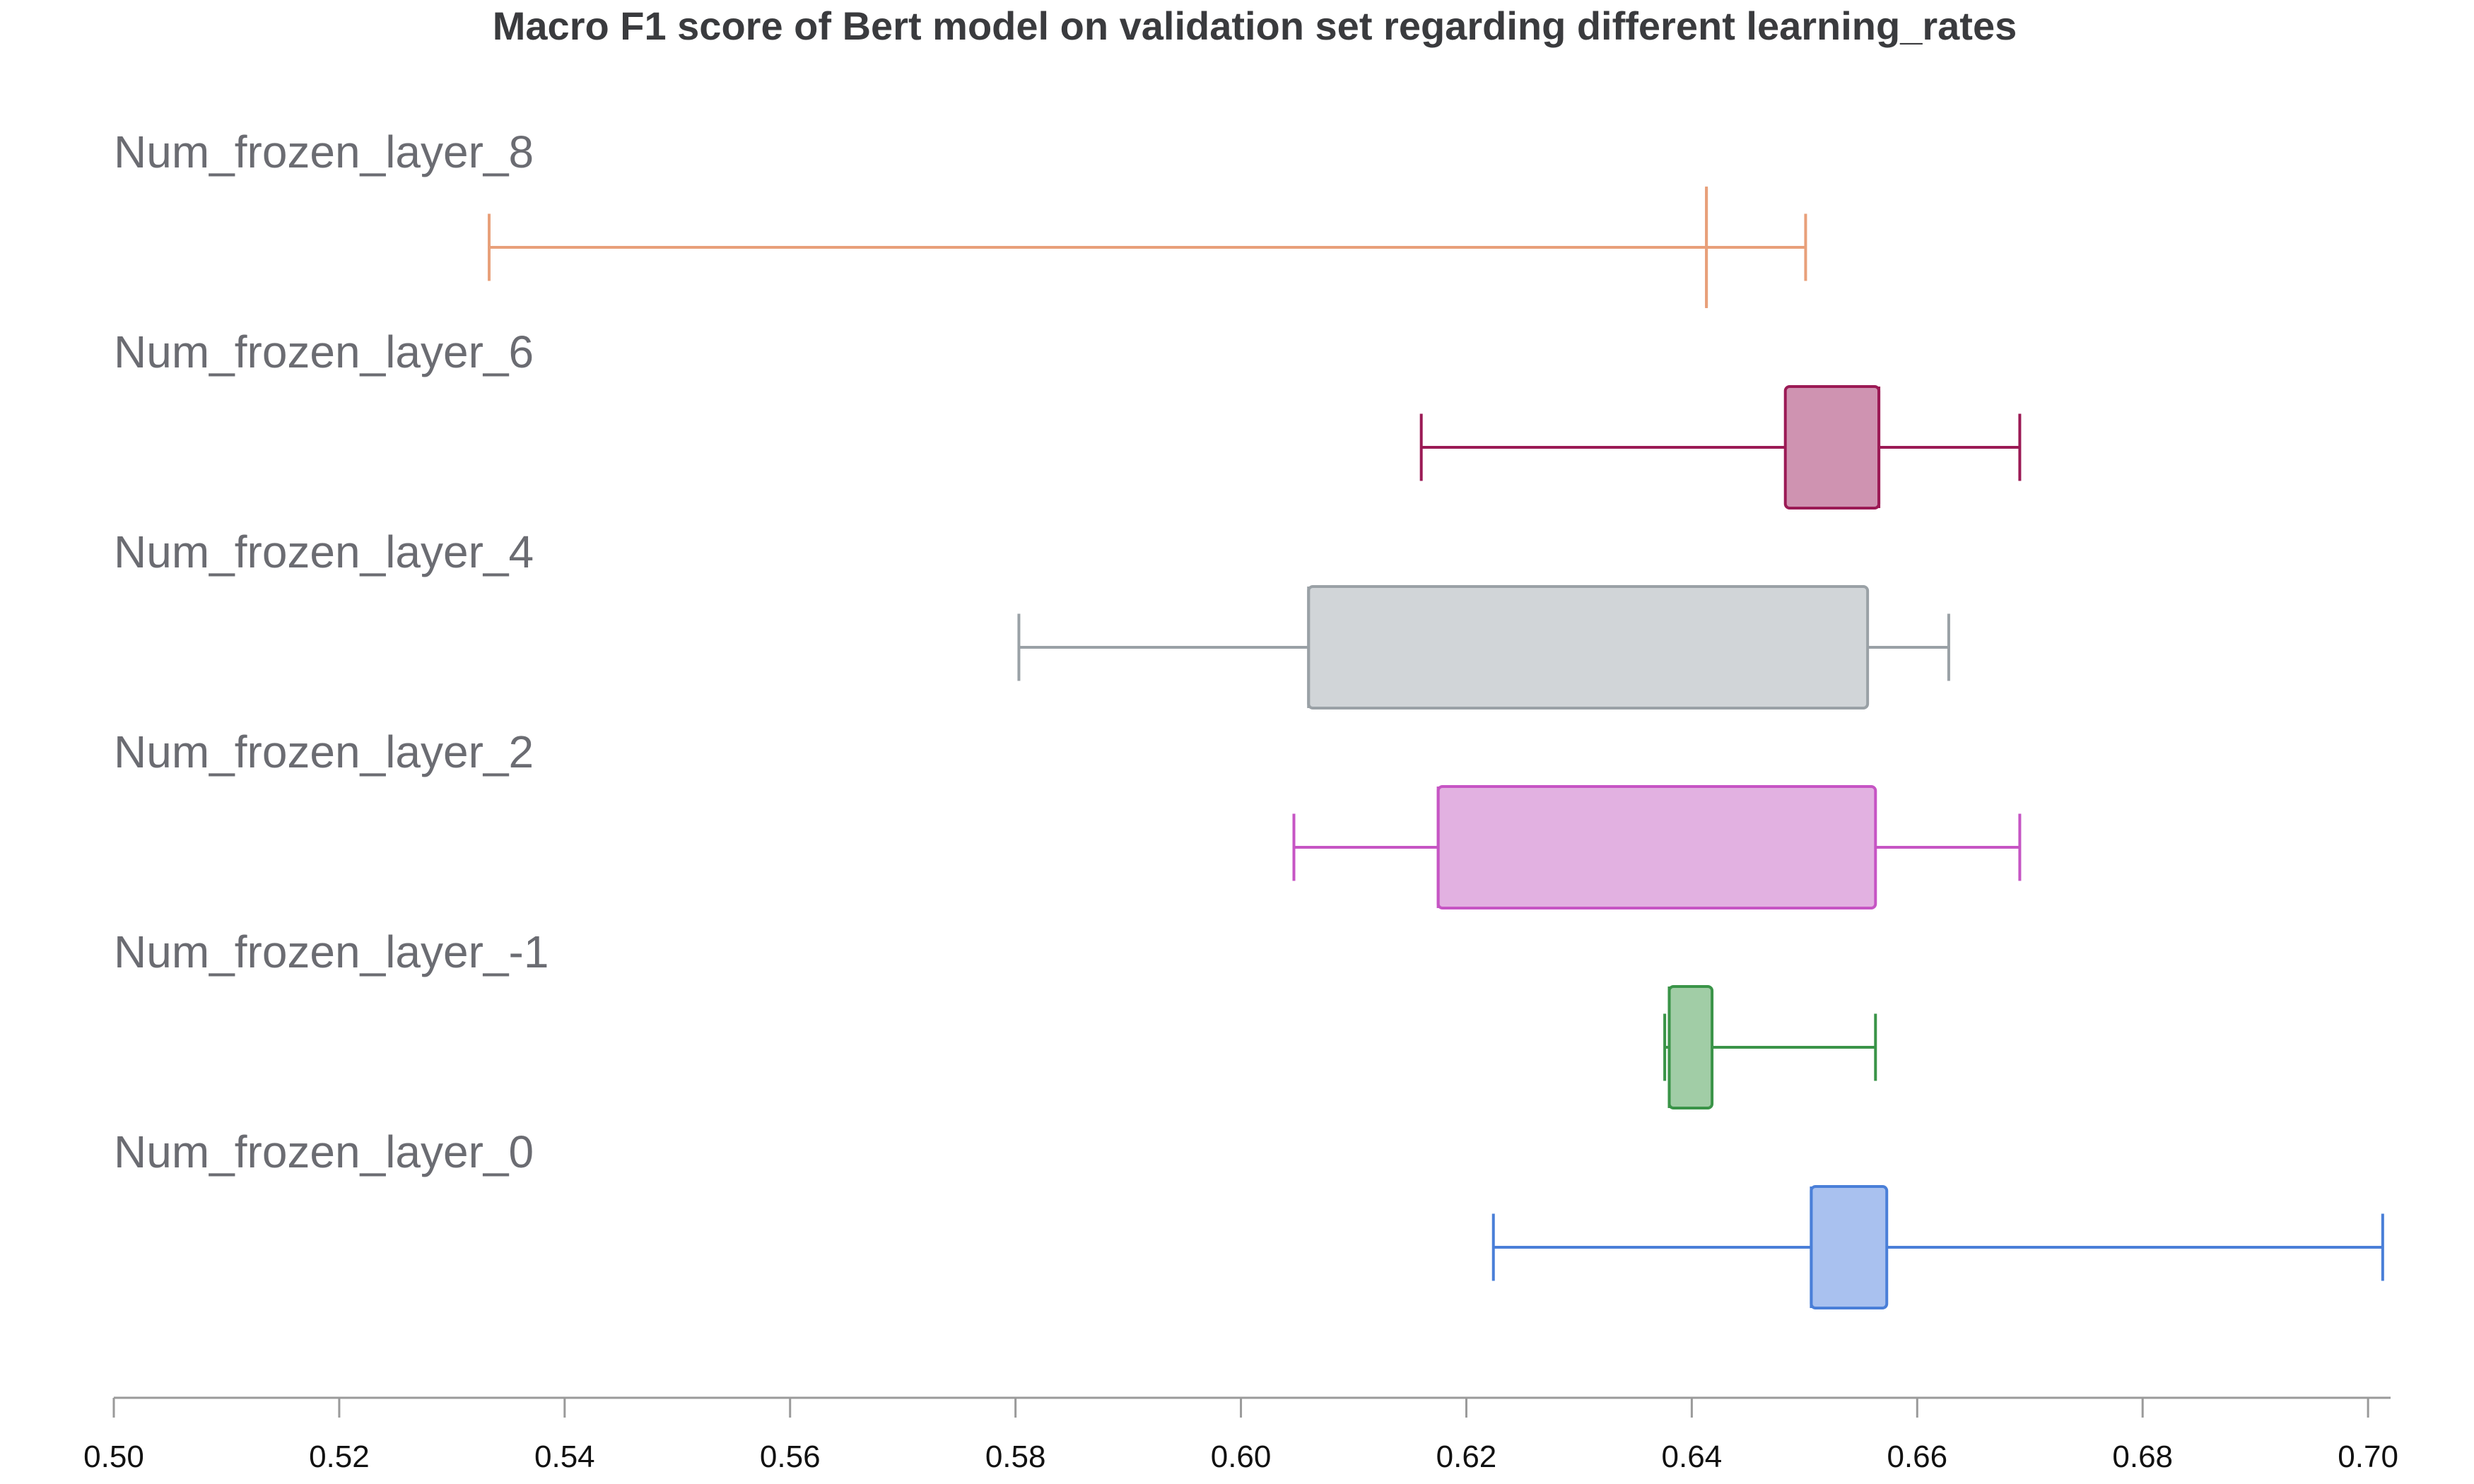  Describe the element at coordinates (114, 1456) in the screenshot. I see `x-tick-label: 0.50` at that location.